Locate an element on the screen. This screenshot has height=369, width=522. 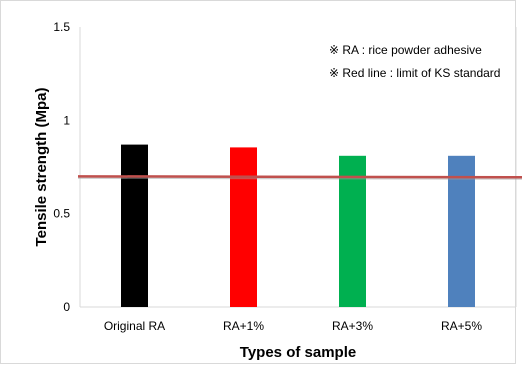
category-labels: Original RA RA+1% RA+3% RA+5% is located at coordinates (293, 326).